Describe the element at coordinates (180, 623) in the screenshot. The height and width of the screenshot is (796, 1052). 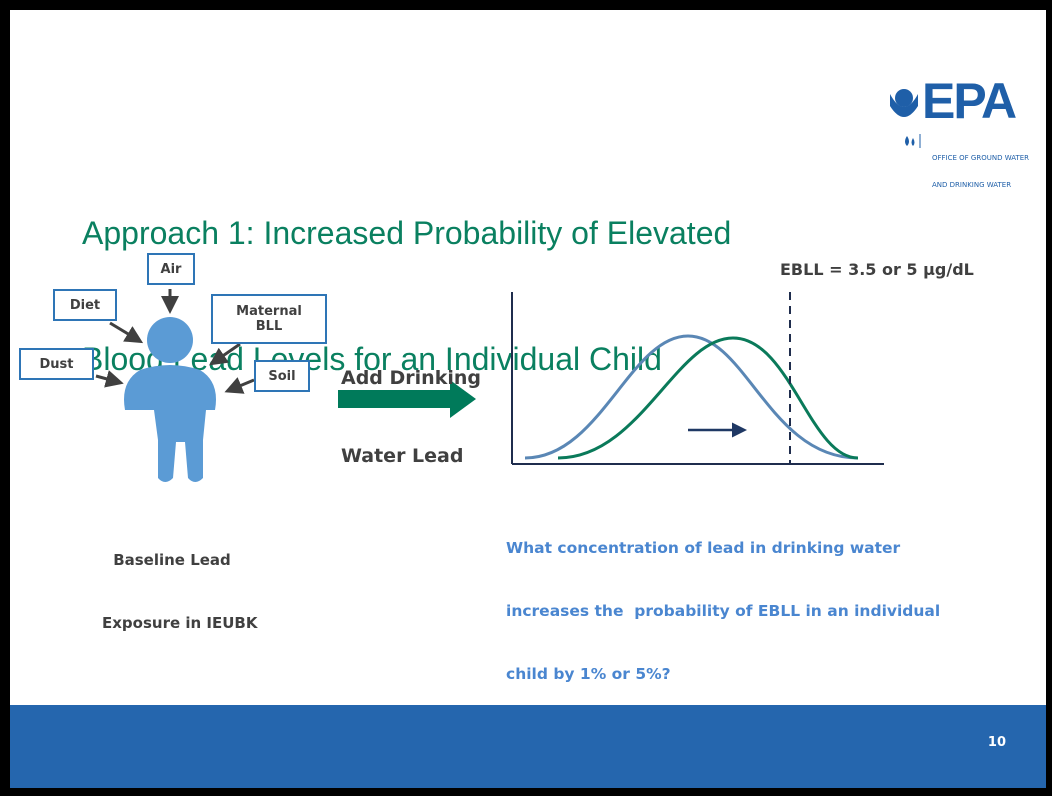
I see `text-line: Exposure in IEUBK` at that location.